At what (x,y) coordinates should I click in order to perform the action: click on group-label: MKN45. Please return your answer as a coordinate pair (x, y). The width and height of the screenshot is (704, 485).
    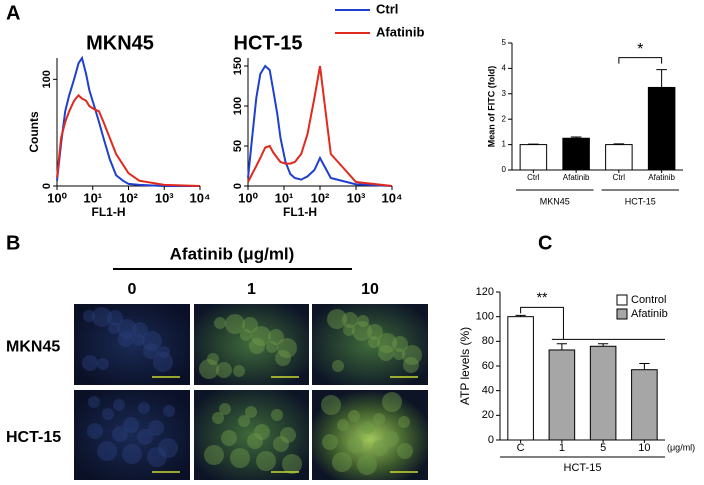
    Looking at the image, I should click on (555, 201).